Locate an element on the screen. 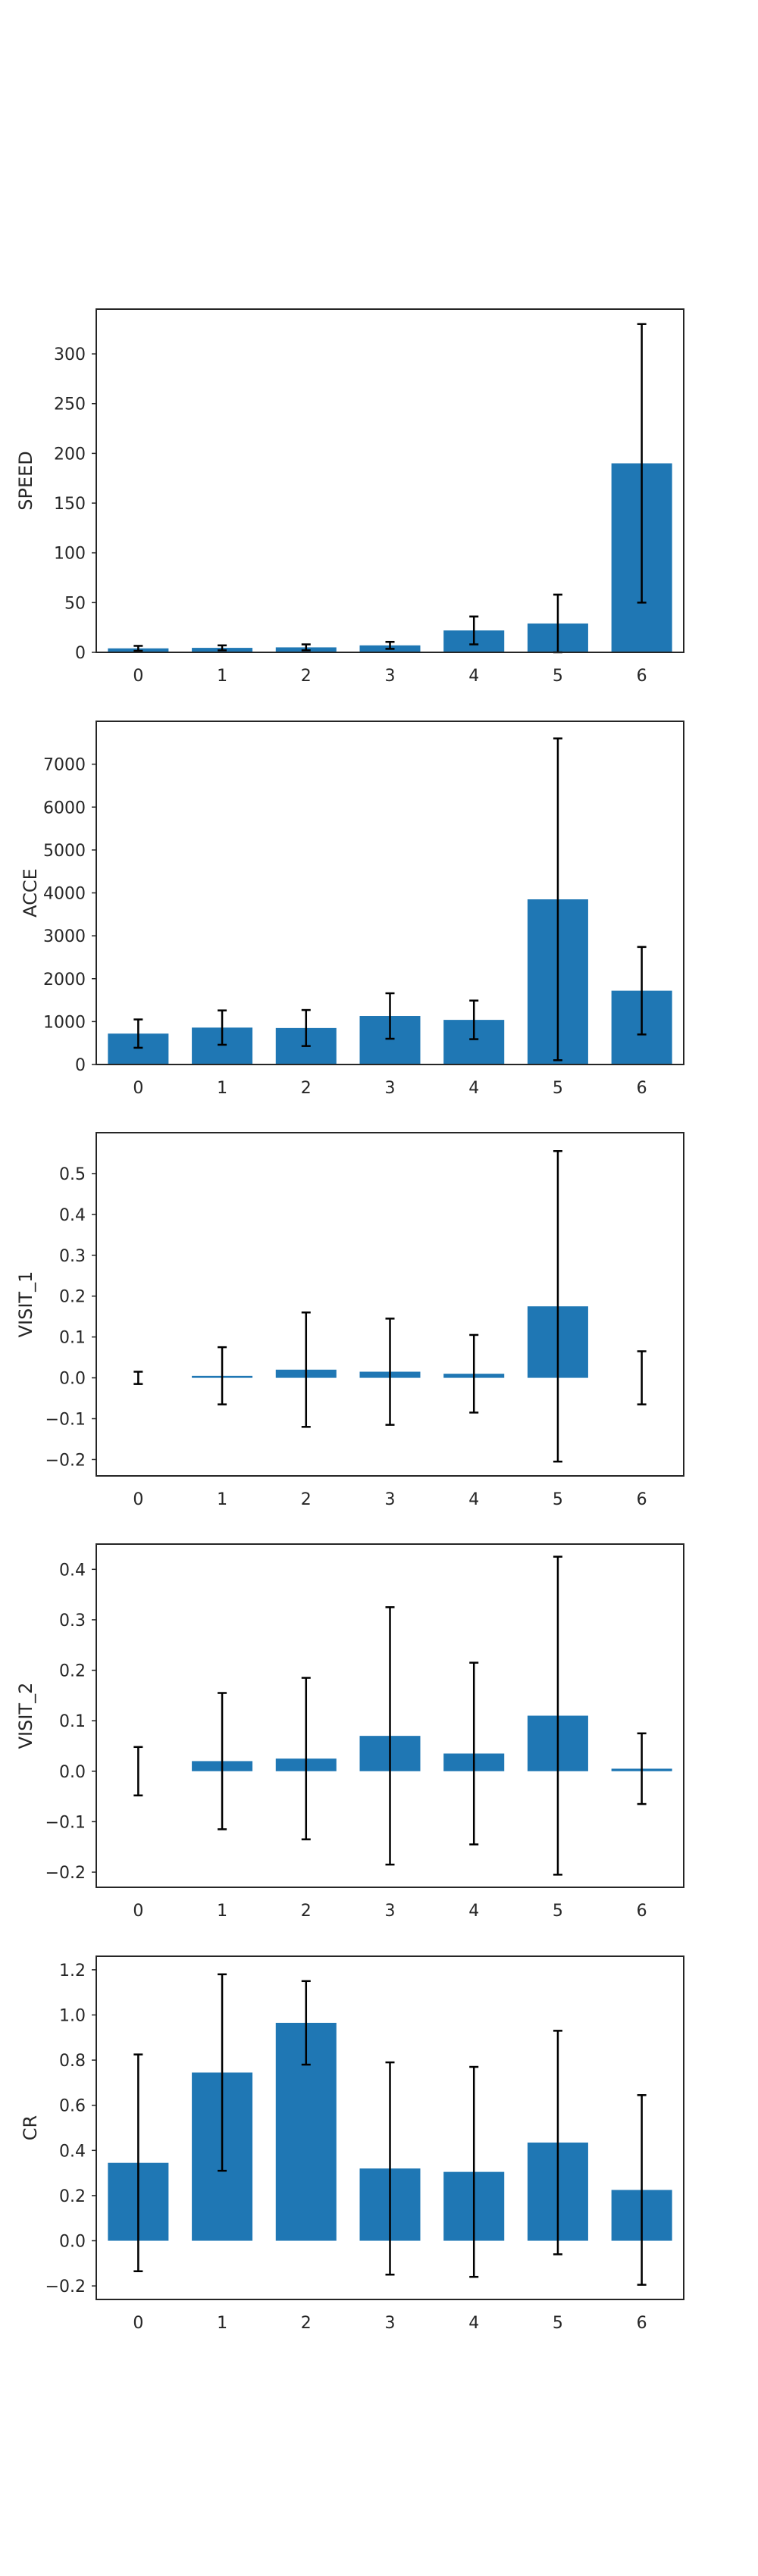 The image size is (758, 2576). y-tick-label: 2000 is located at coordinates (64, 980).